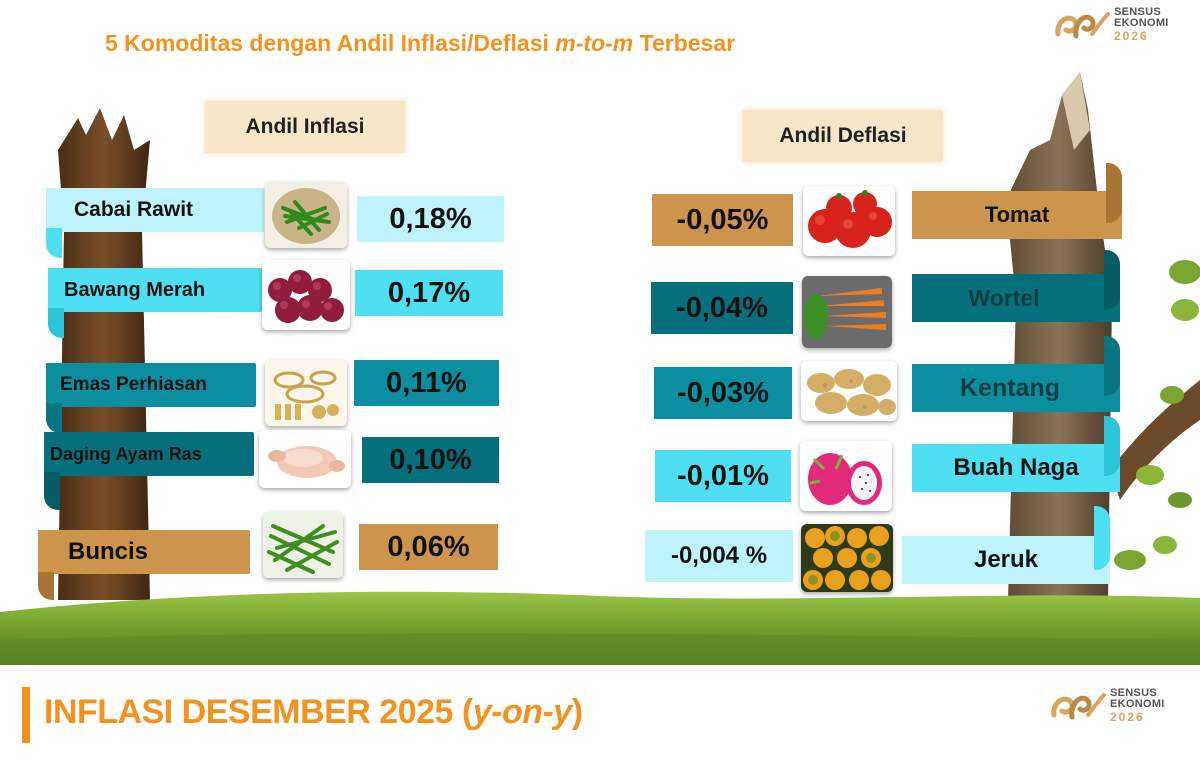  Describe the element at coordinates (26, 715) in the screenshot. I see `footer-accent-bar` at that location.